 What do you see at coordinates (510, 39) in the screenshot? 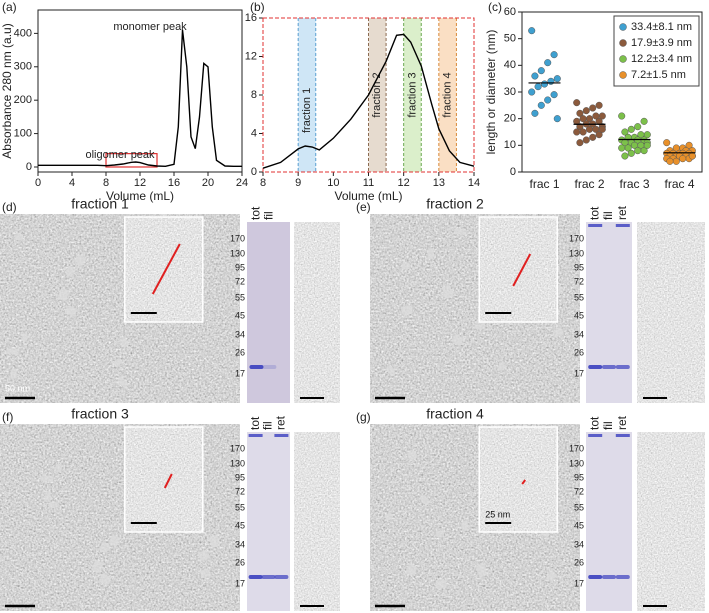
I see `y-tick-label: 50` at bounding box center [510, 39].